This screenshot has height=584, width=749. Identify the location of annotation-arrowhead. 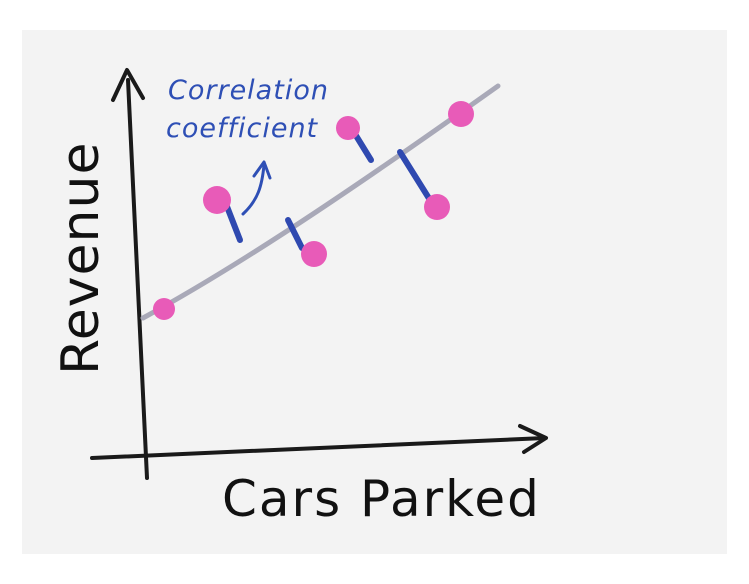
(262, 170).